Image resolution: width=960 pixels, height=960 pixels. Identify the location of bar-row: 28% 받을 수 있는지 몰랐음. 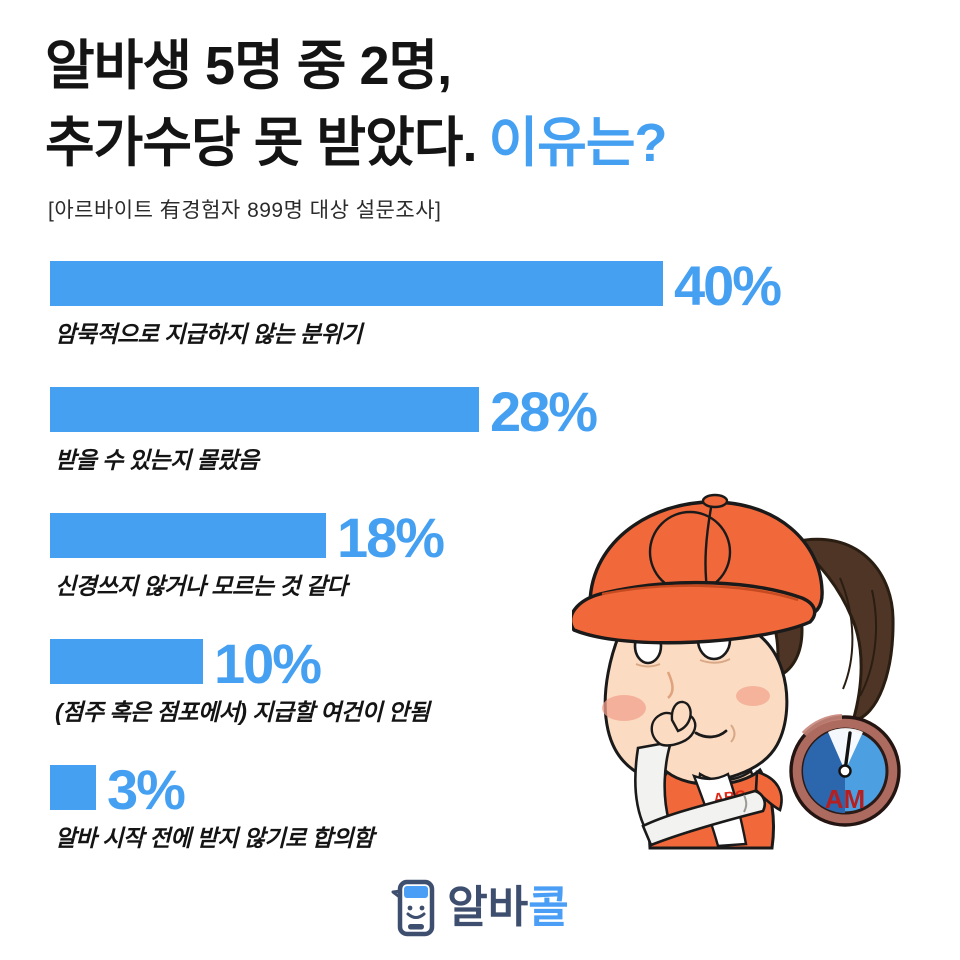
(430, 446).